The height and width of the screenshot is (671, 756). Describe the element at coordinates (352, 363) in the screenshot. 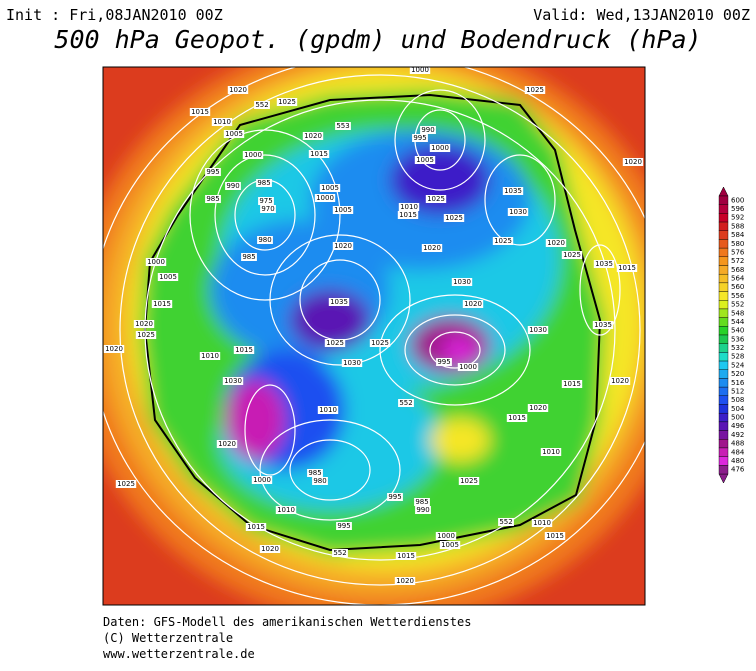

I see `isobar-label: 1030` at that location.